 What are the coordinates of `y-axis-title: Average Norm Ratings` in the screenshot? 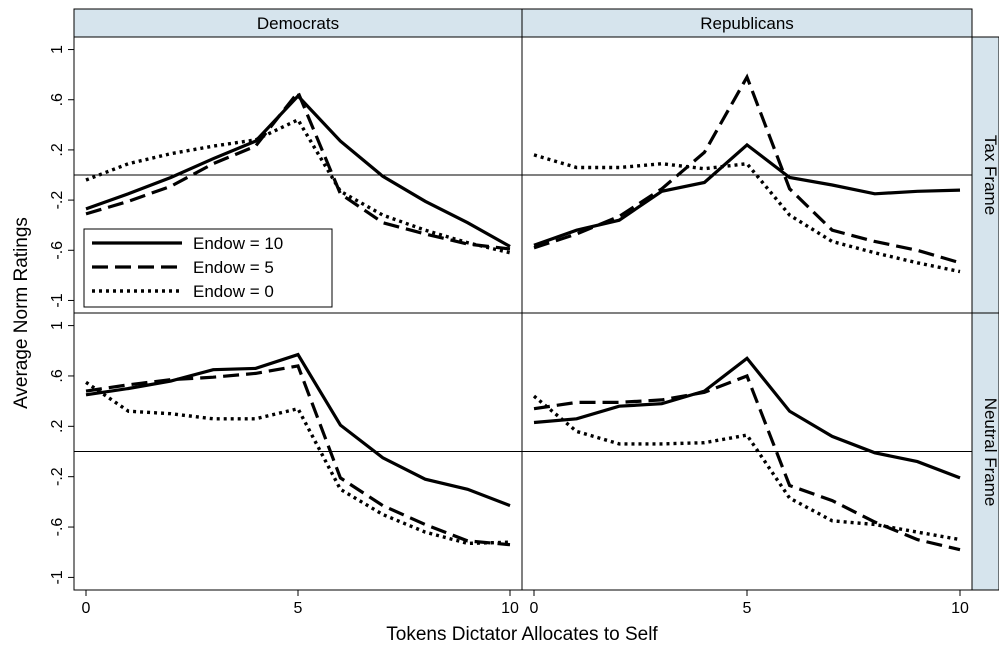 It's located at (21, 313).